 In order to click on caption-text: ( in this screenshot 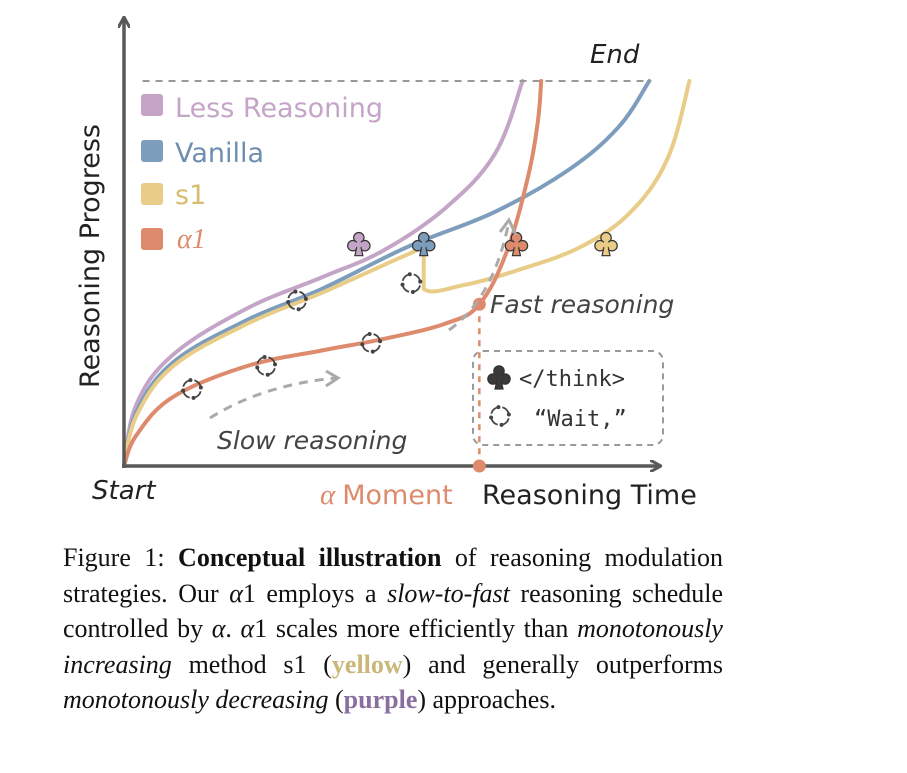, I will do `click(336, 699)`.